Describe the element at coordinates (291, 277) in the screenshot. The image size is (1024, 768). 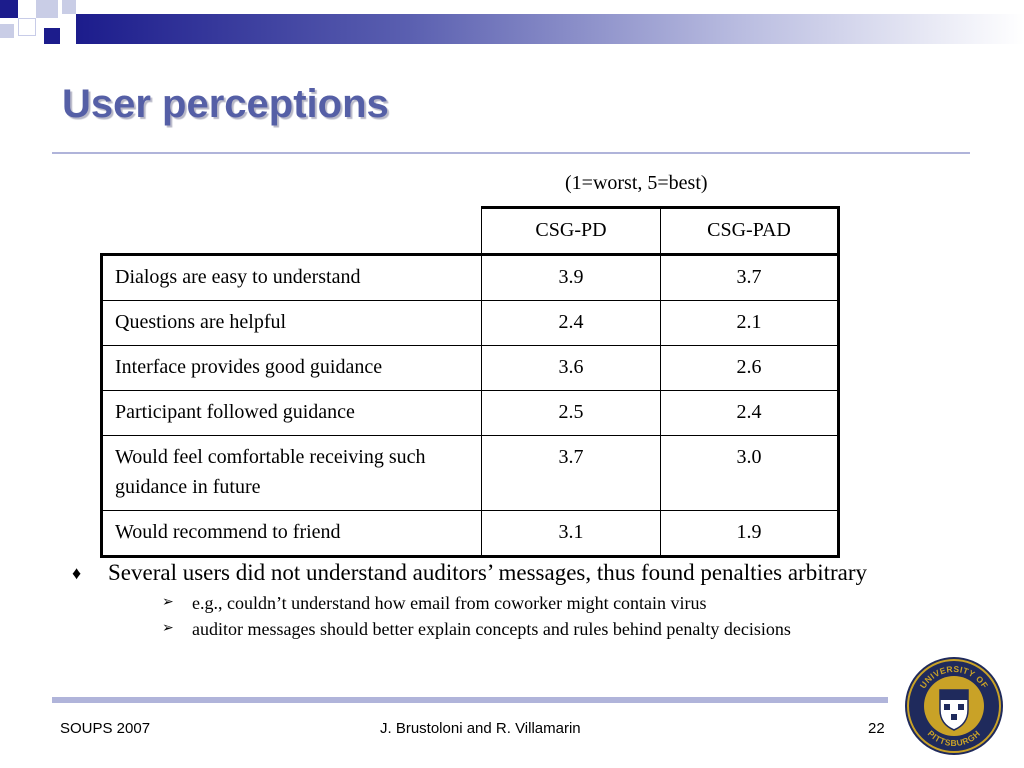
I see `row-label: Dialogs are easy to understand` at that location.